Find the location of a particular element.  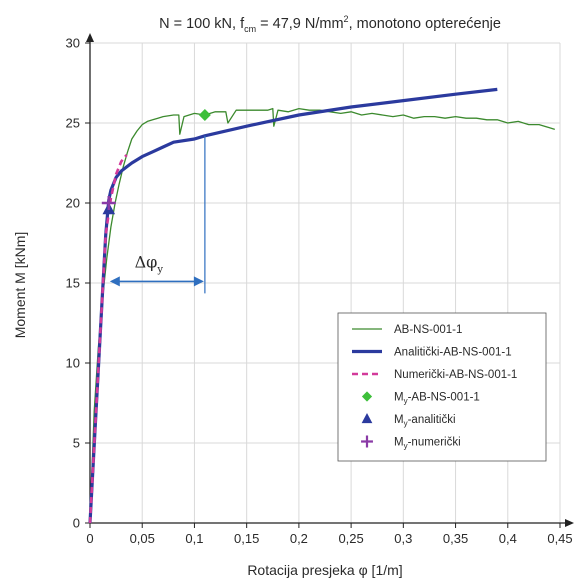

y-tick-label: 5 is located at coordinates (76, 443).